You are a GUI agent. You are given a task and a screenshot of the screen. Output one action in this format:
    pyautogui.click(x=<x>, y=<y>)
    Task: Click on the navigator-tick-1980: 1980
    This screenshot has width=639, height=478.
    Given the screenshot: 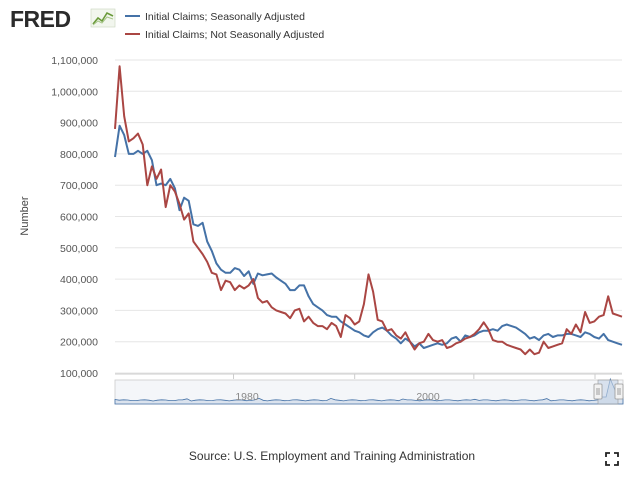 What is the action you would take?
    pyautogui.click(x=247, y=397)
    